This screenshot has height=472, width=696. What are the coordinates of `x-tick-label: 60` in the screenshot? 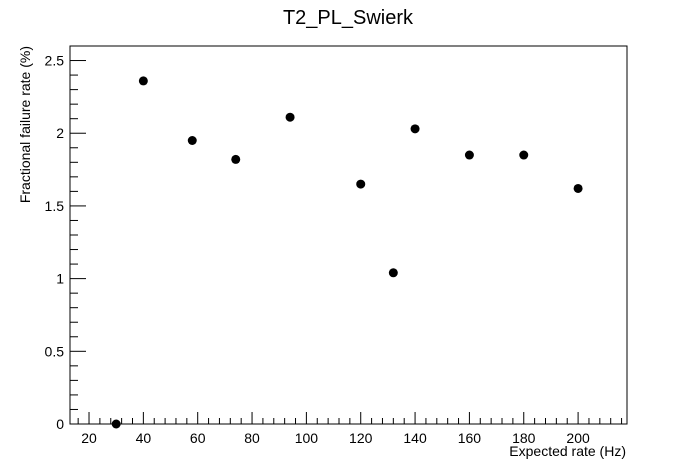 It's located at (198, 438).